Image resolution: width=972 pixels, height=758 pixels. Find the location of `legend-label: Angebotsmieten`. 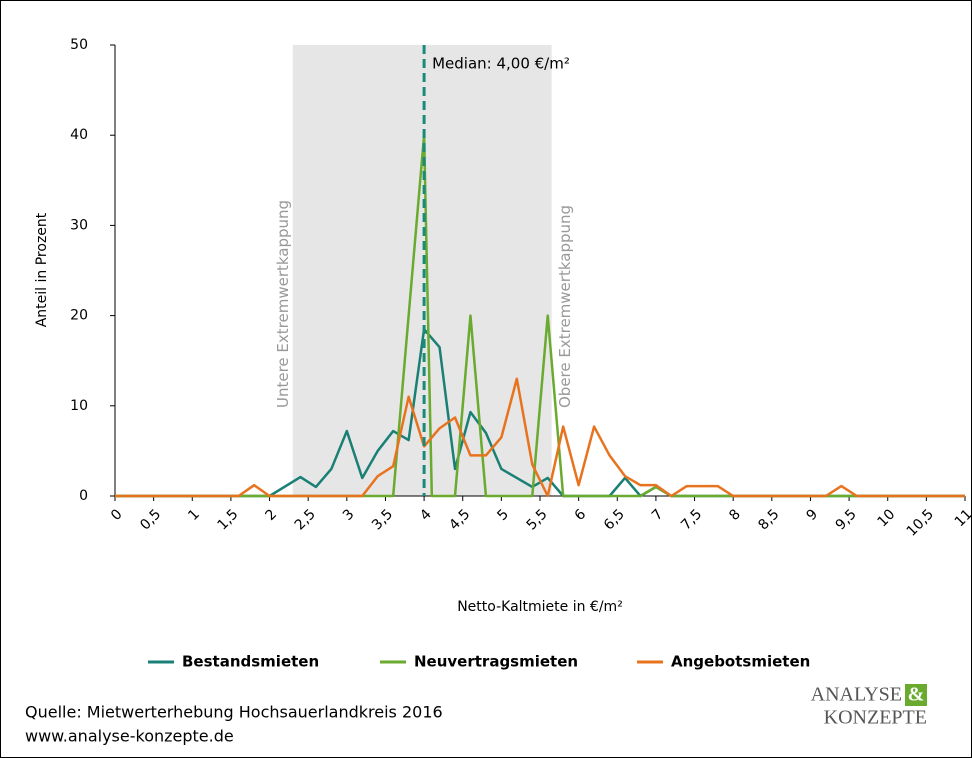

legend-label: Angebotsmieten is located at coordinates (740, 662).